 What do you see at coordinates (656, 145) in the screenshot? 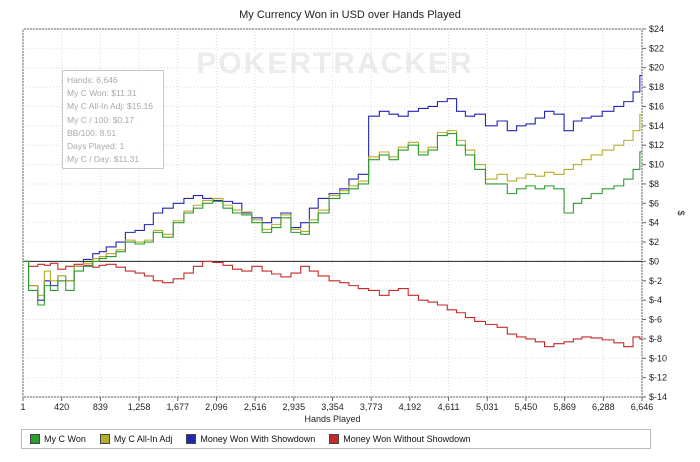
I see `y-tick-label: $12` at bounding box center [656, 145].